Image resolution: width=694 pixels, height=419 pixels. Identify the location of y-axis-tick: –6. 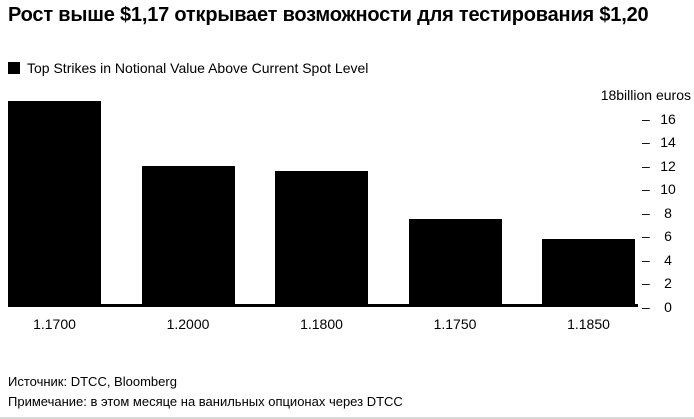
(668, 236).